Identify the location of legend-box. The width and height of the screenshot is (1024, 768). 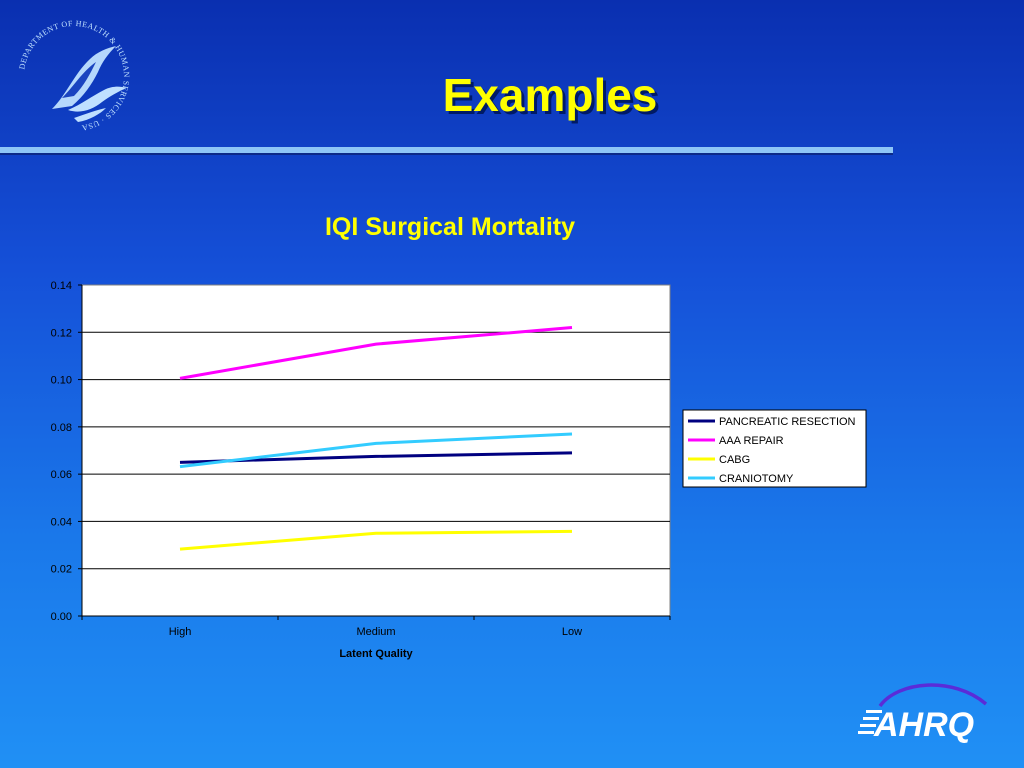
(774, 448).